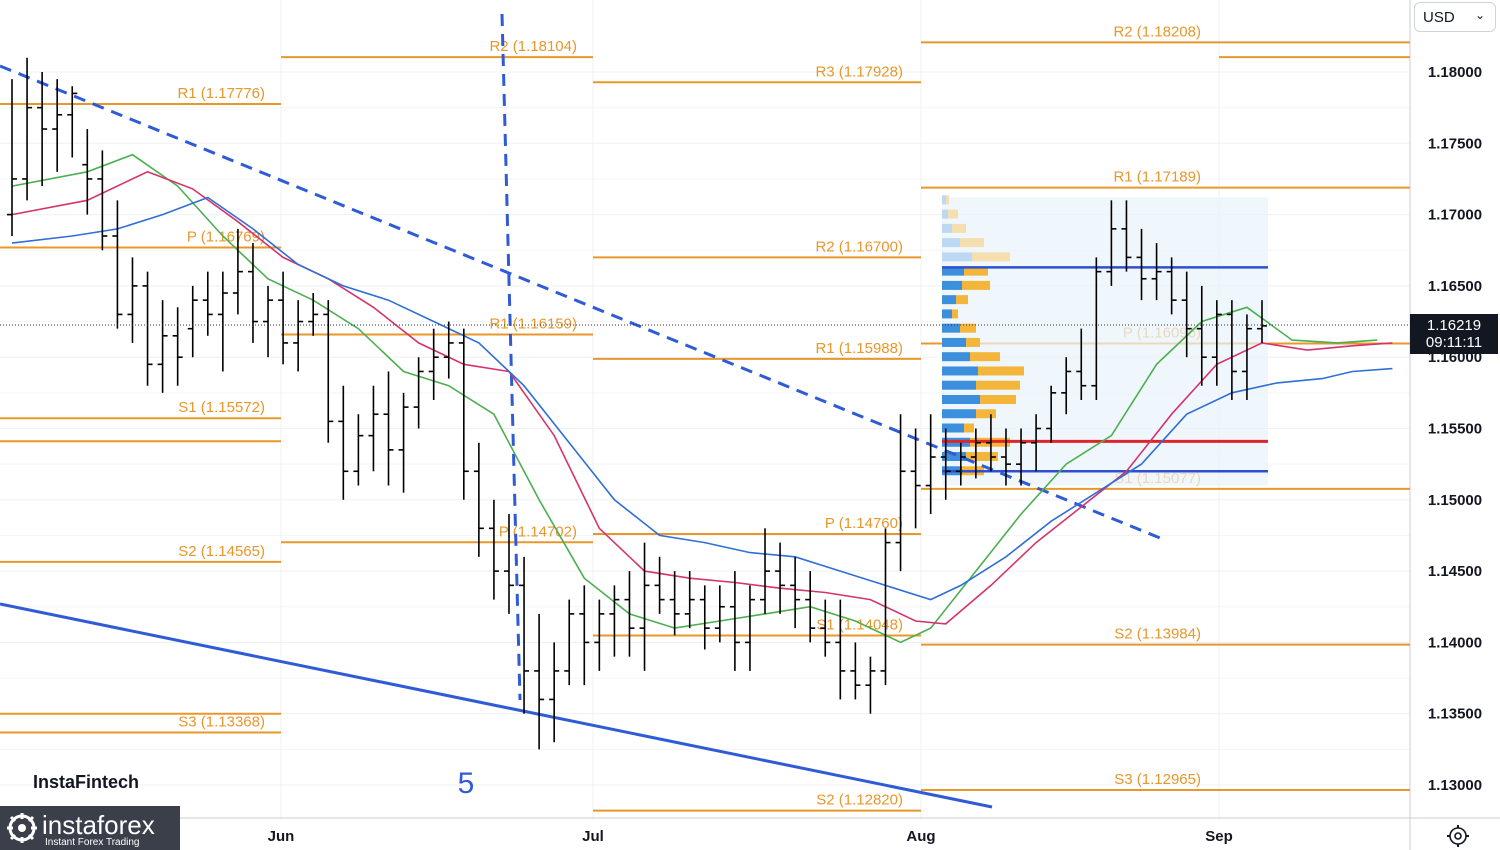 This screenshot has height=850, width=1500. I want to click on price-tick-label: 1.14500, so click(1455, 571).